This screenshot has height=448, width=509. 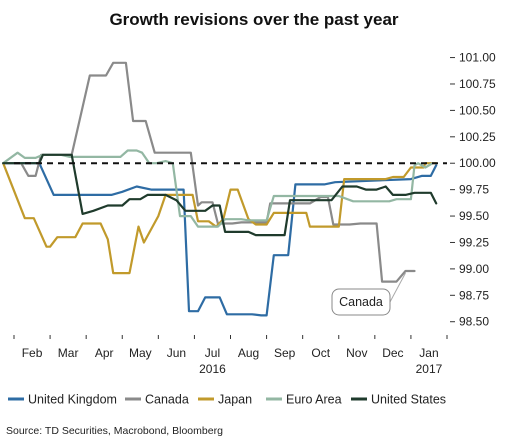 What do you see at coordinates (428, 353) in the screenshot?
I see `x-tick-label: Jan` at bounding box center [428, 353].